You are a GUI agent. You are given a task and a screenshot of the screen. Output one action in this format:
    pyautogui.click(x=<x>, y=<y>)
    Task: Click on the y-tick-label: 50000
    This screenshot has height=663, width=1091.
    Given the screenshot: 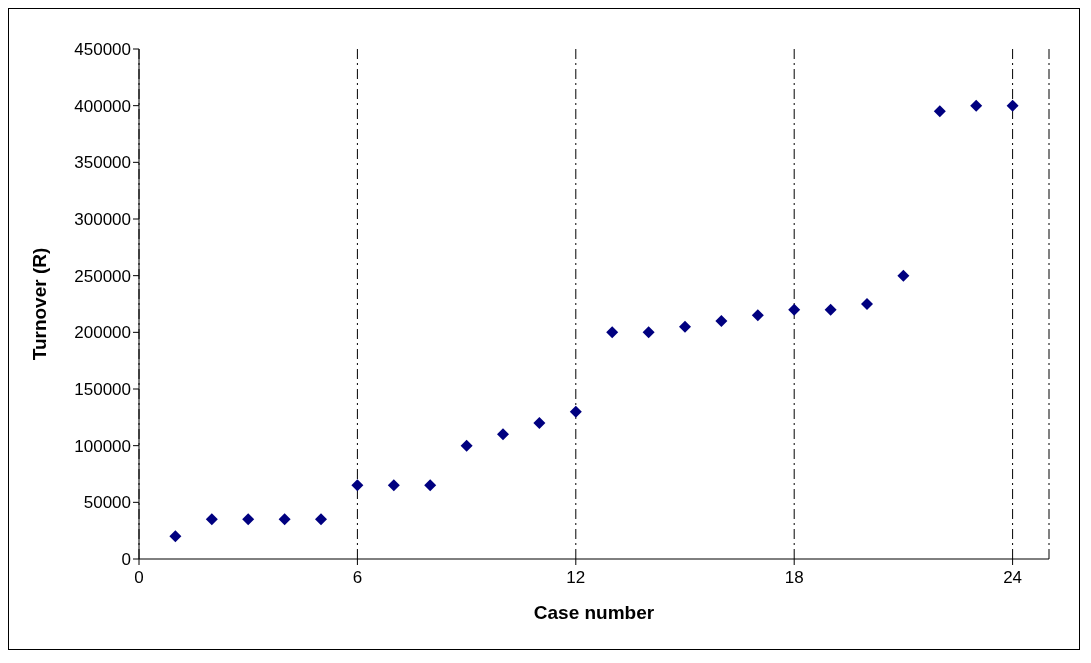 What is the action you would take?
    pyautogui.click(x=107, y=503)
    